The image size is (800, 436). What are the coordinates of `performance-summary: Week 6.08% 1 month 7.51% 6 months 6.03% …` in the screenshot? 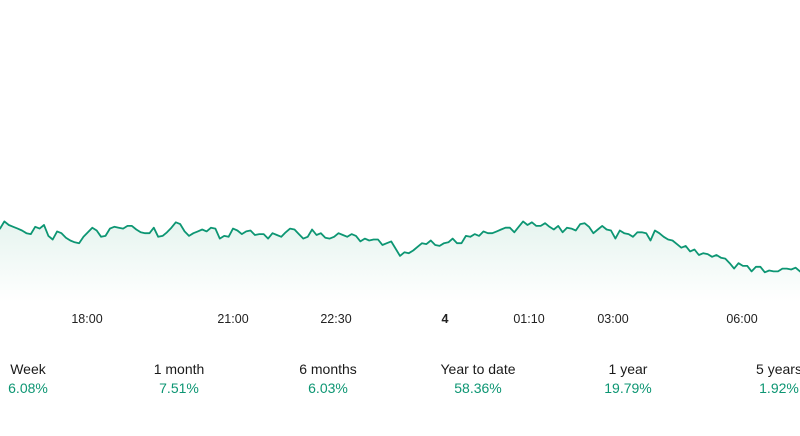 It's located at (400, 385).